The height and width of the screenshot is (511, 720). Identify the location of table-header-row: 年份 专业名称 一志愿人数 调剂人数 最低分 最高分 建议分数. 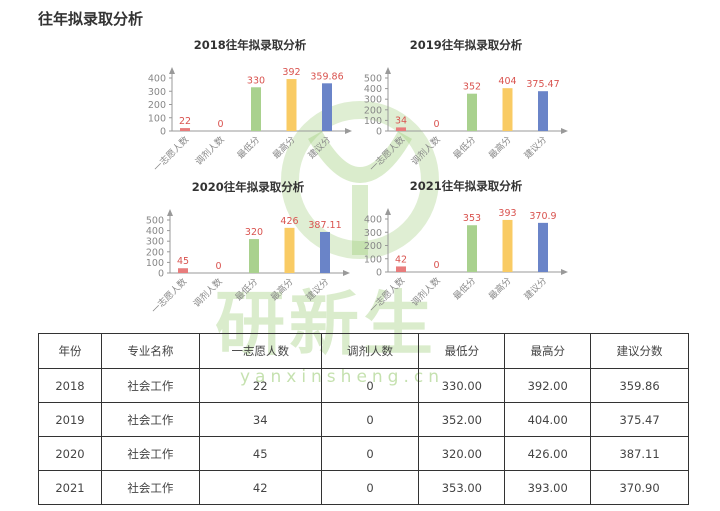
(363, 351).